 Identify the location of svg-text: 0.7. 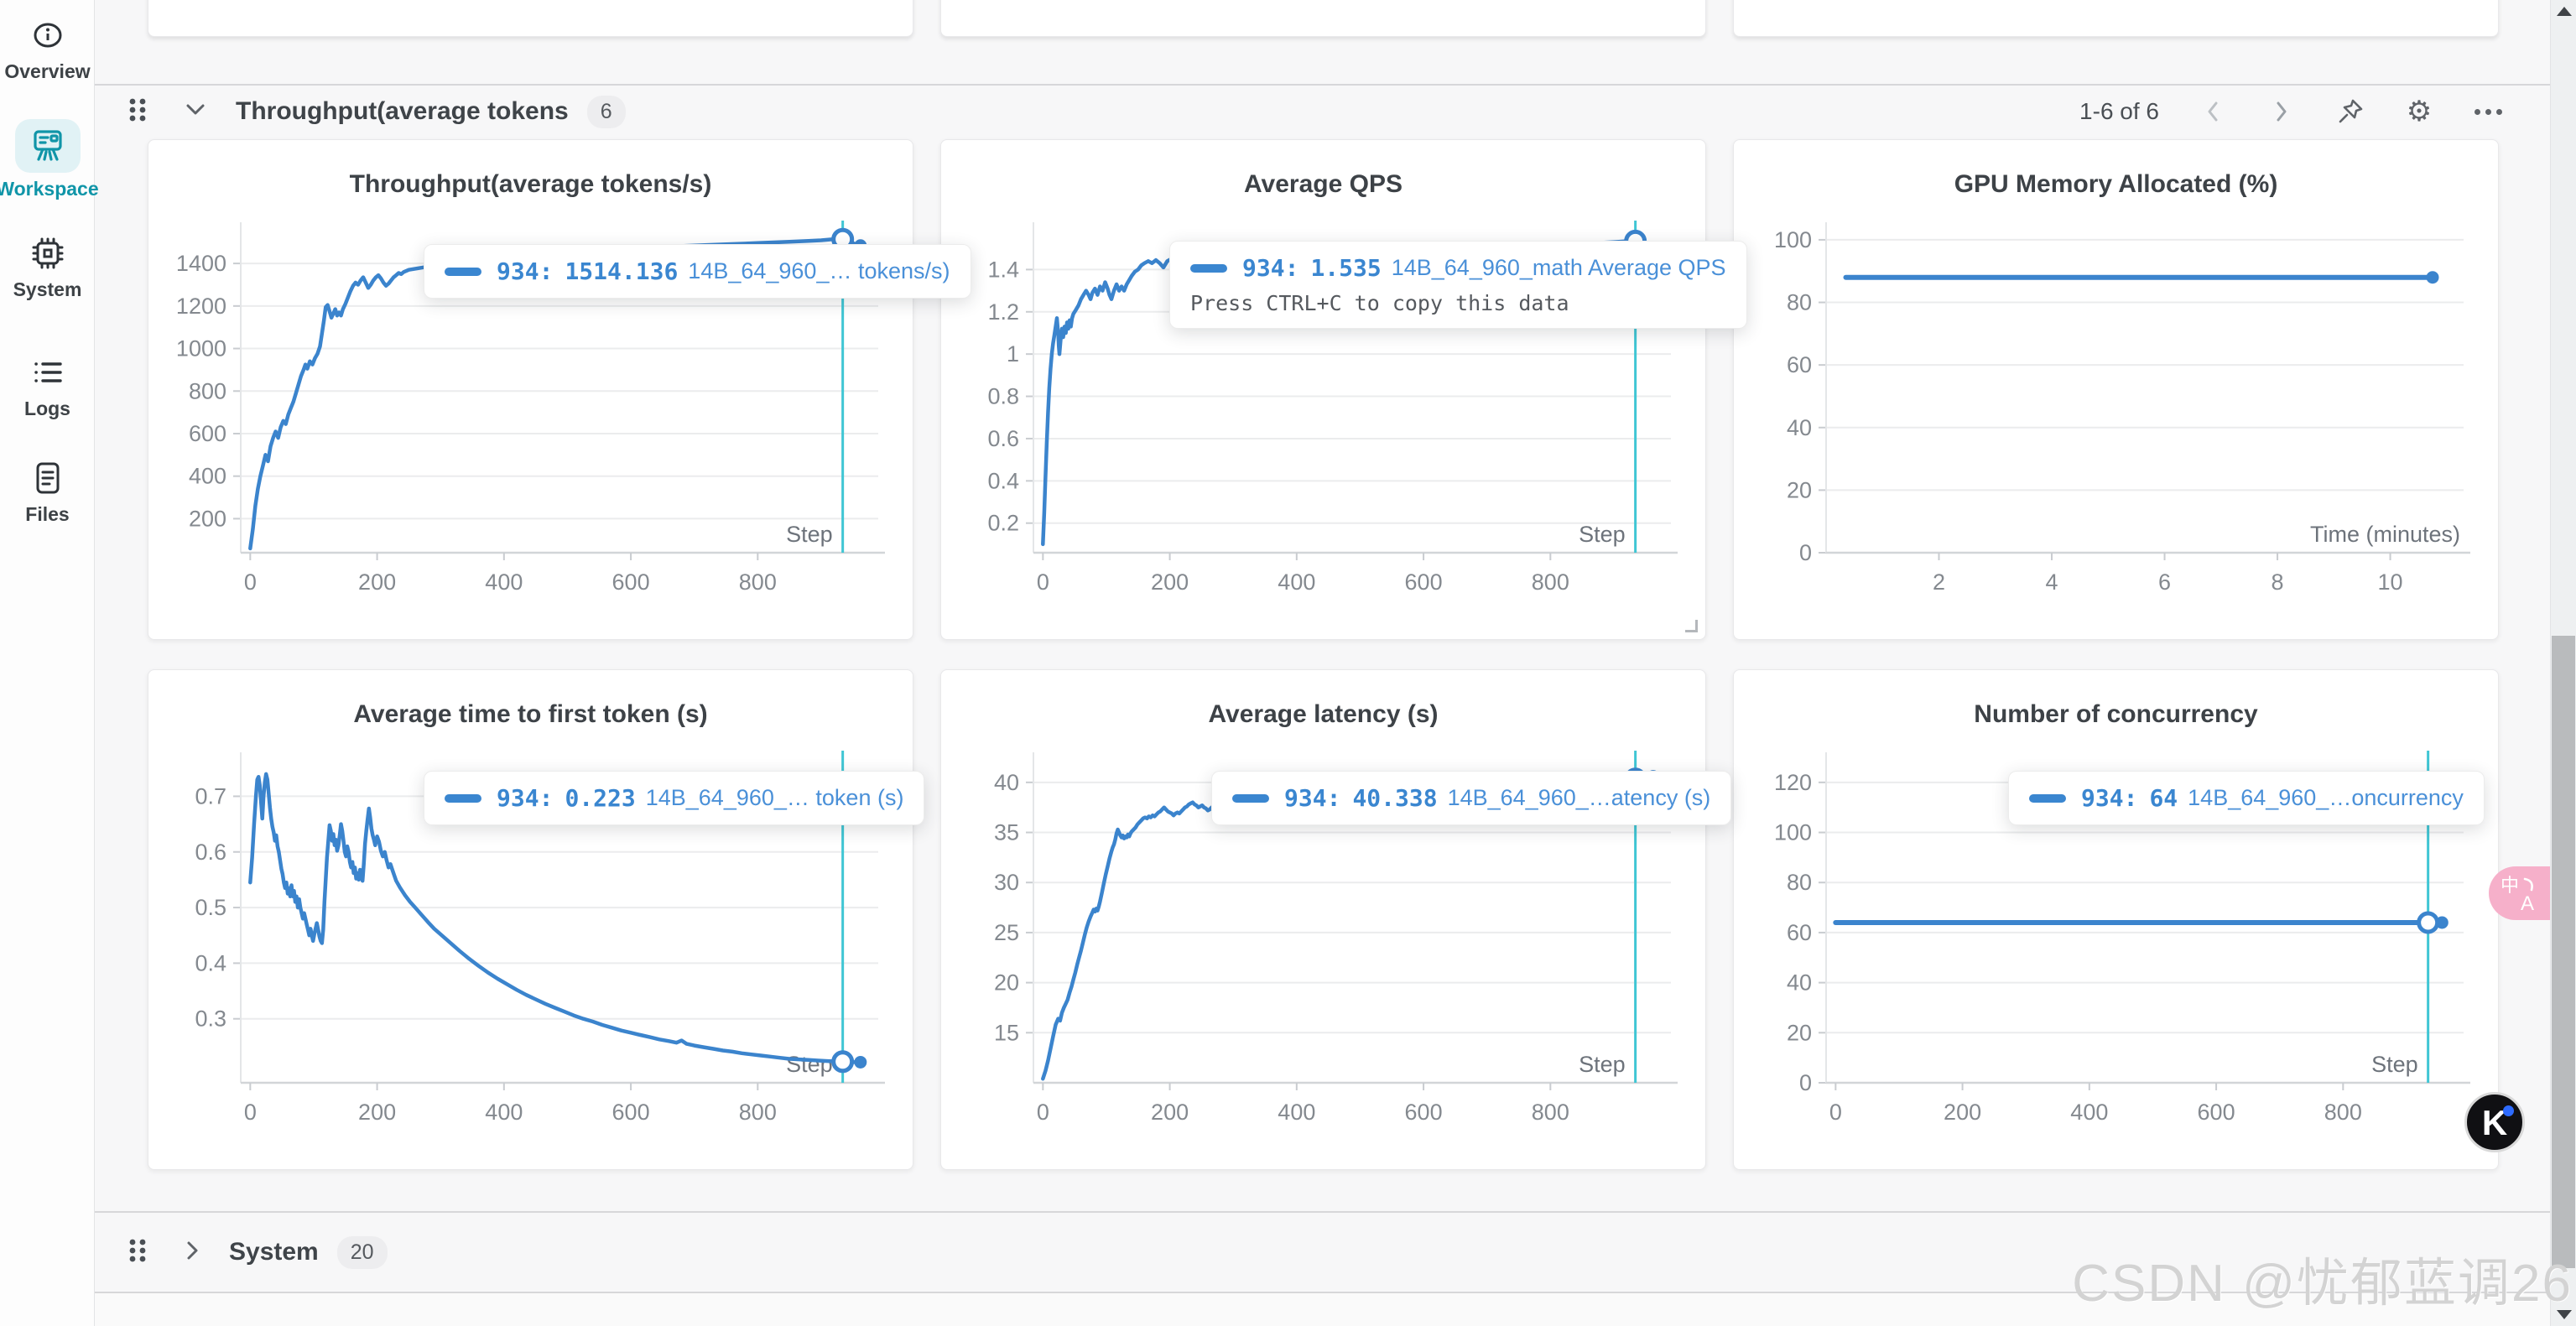
(210, 796).